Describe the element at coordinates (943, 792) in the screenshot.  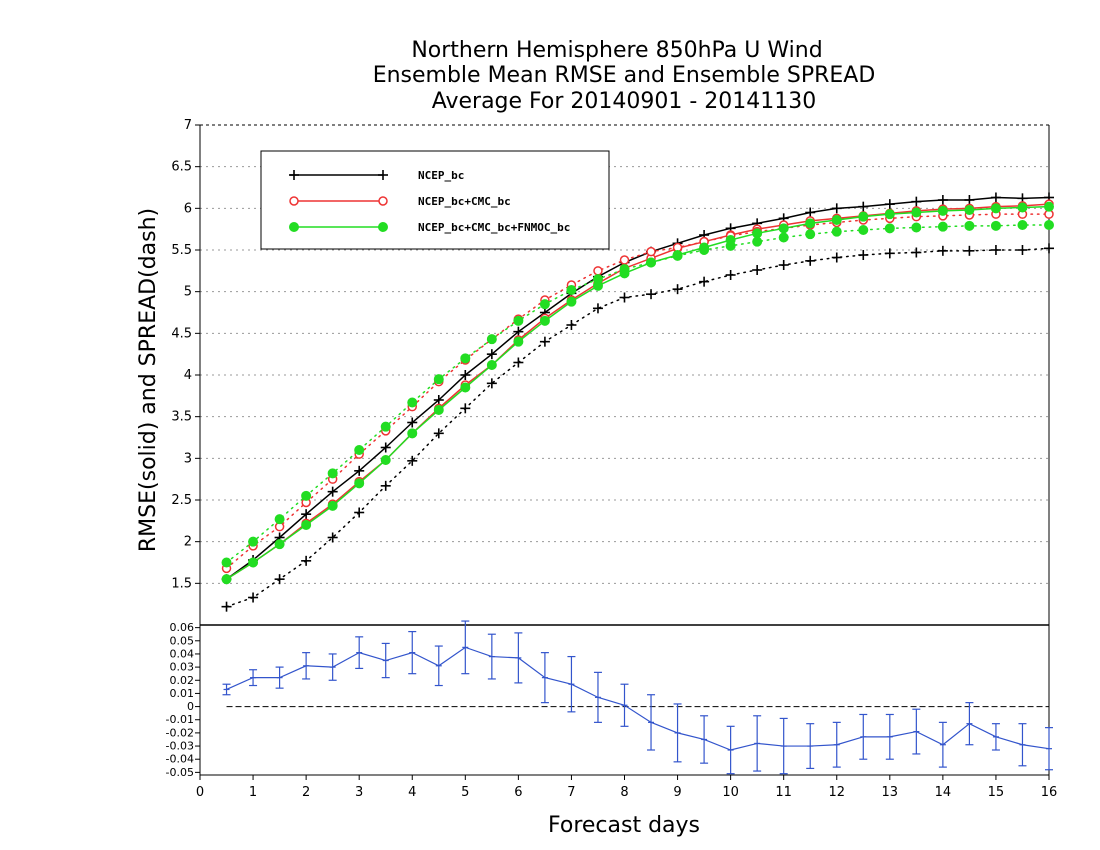
I see `x-tick-label: 14` at that location.